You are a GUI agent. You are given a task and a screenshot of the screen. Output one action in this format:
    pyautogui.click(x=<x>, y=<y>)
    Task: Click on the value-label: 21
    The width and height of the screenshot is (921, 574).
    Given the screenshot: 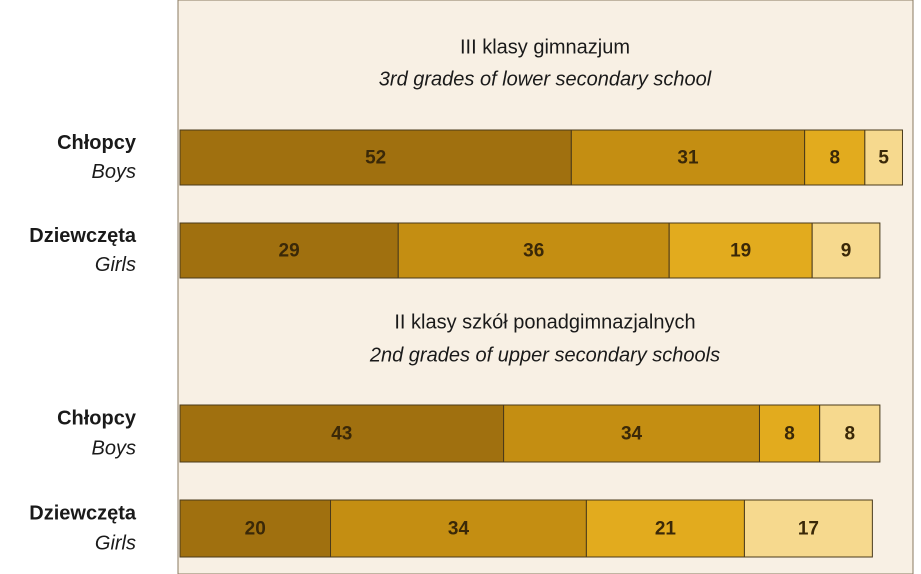 What is the action you would take?
    pyautogui.click(x=666, y=529)
    